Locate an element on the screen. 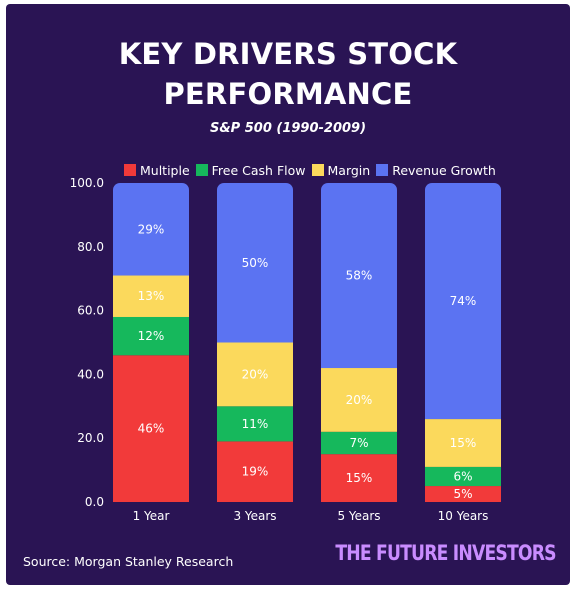 The height and width of the screenshot is (589, 576). data-label-margin: 13% is located at coordinates (151, 296).